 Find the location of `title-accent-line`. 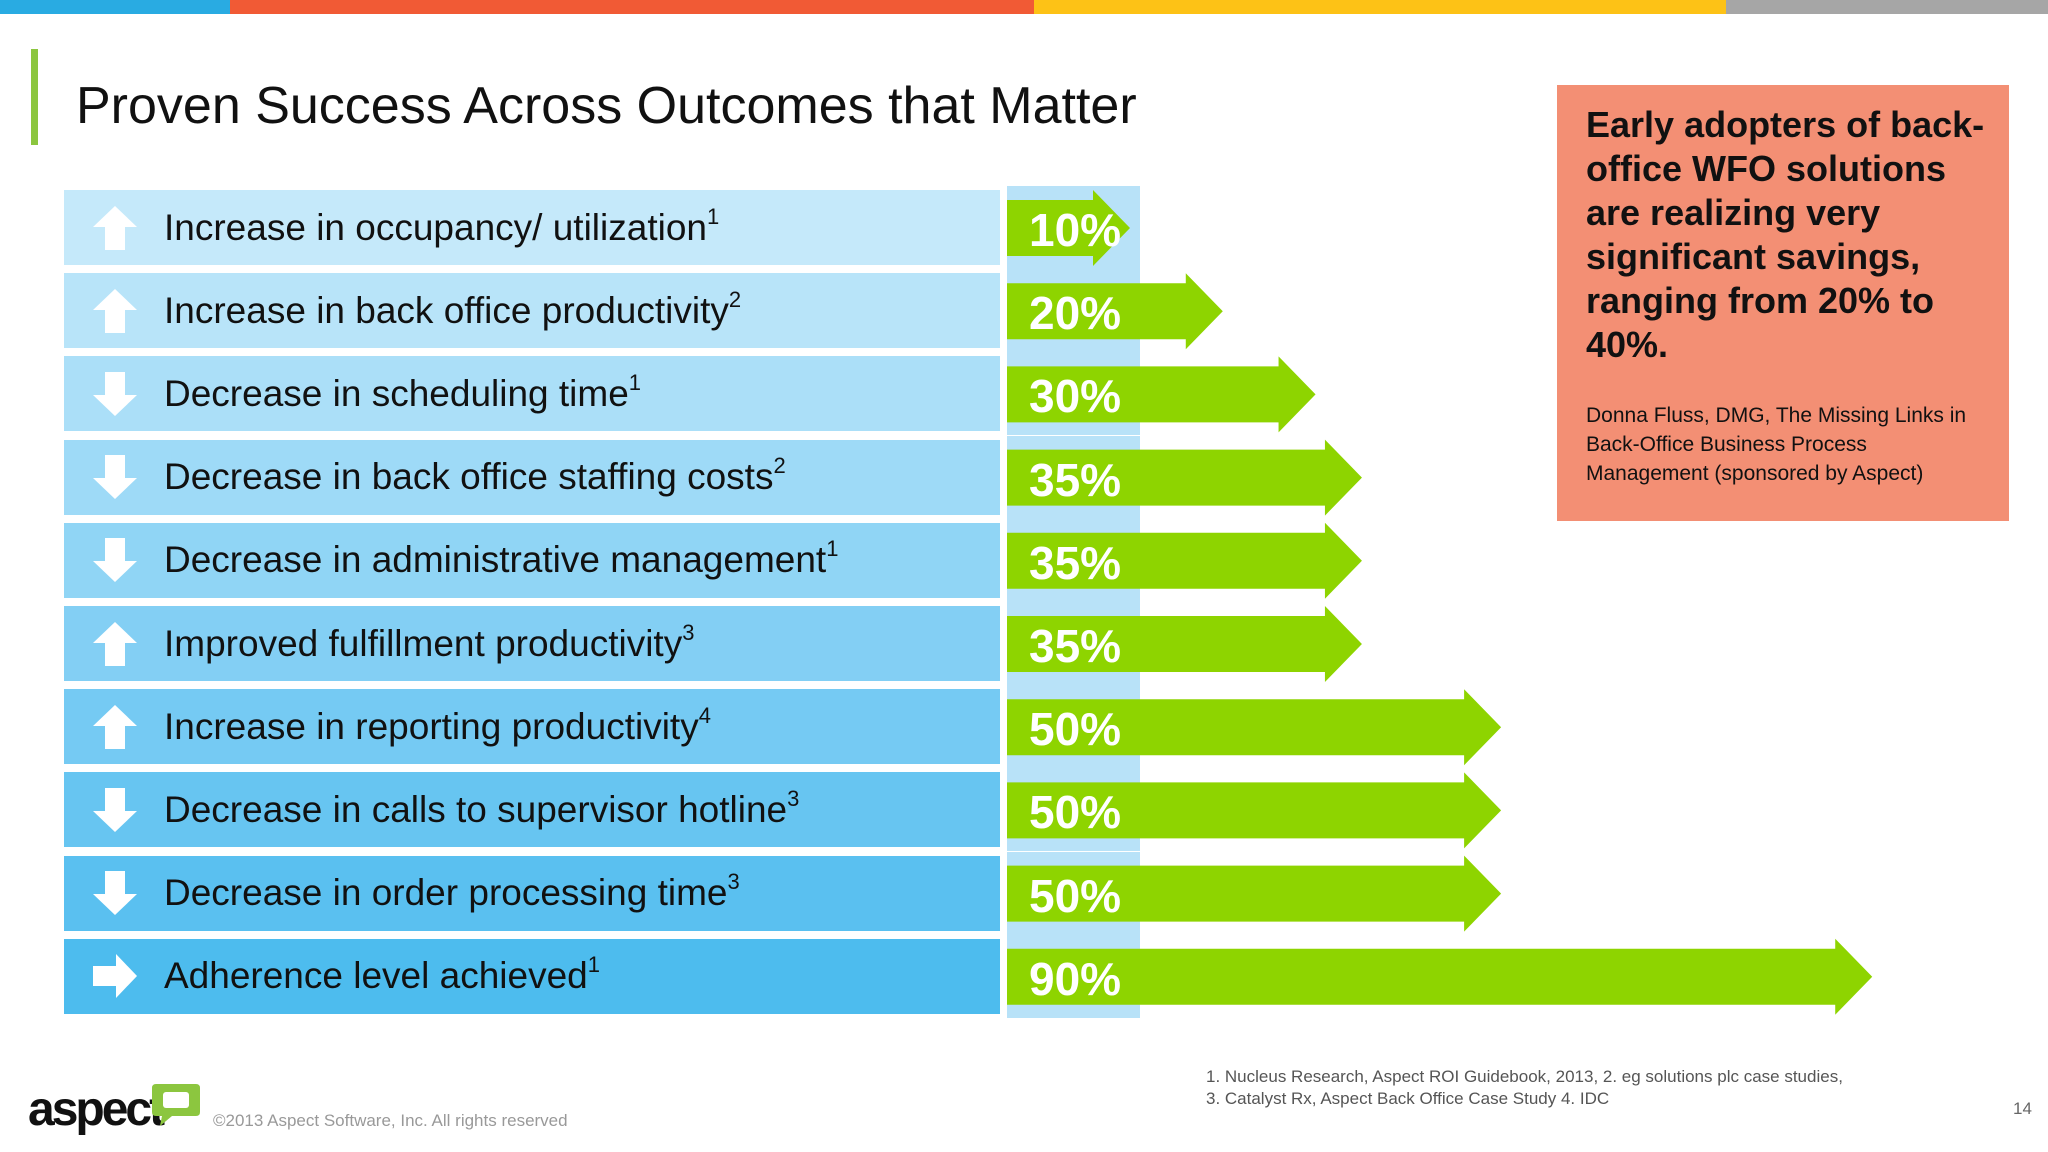

title-accent-line is located at coordinates (34, 97).